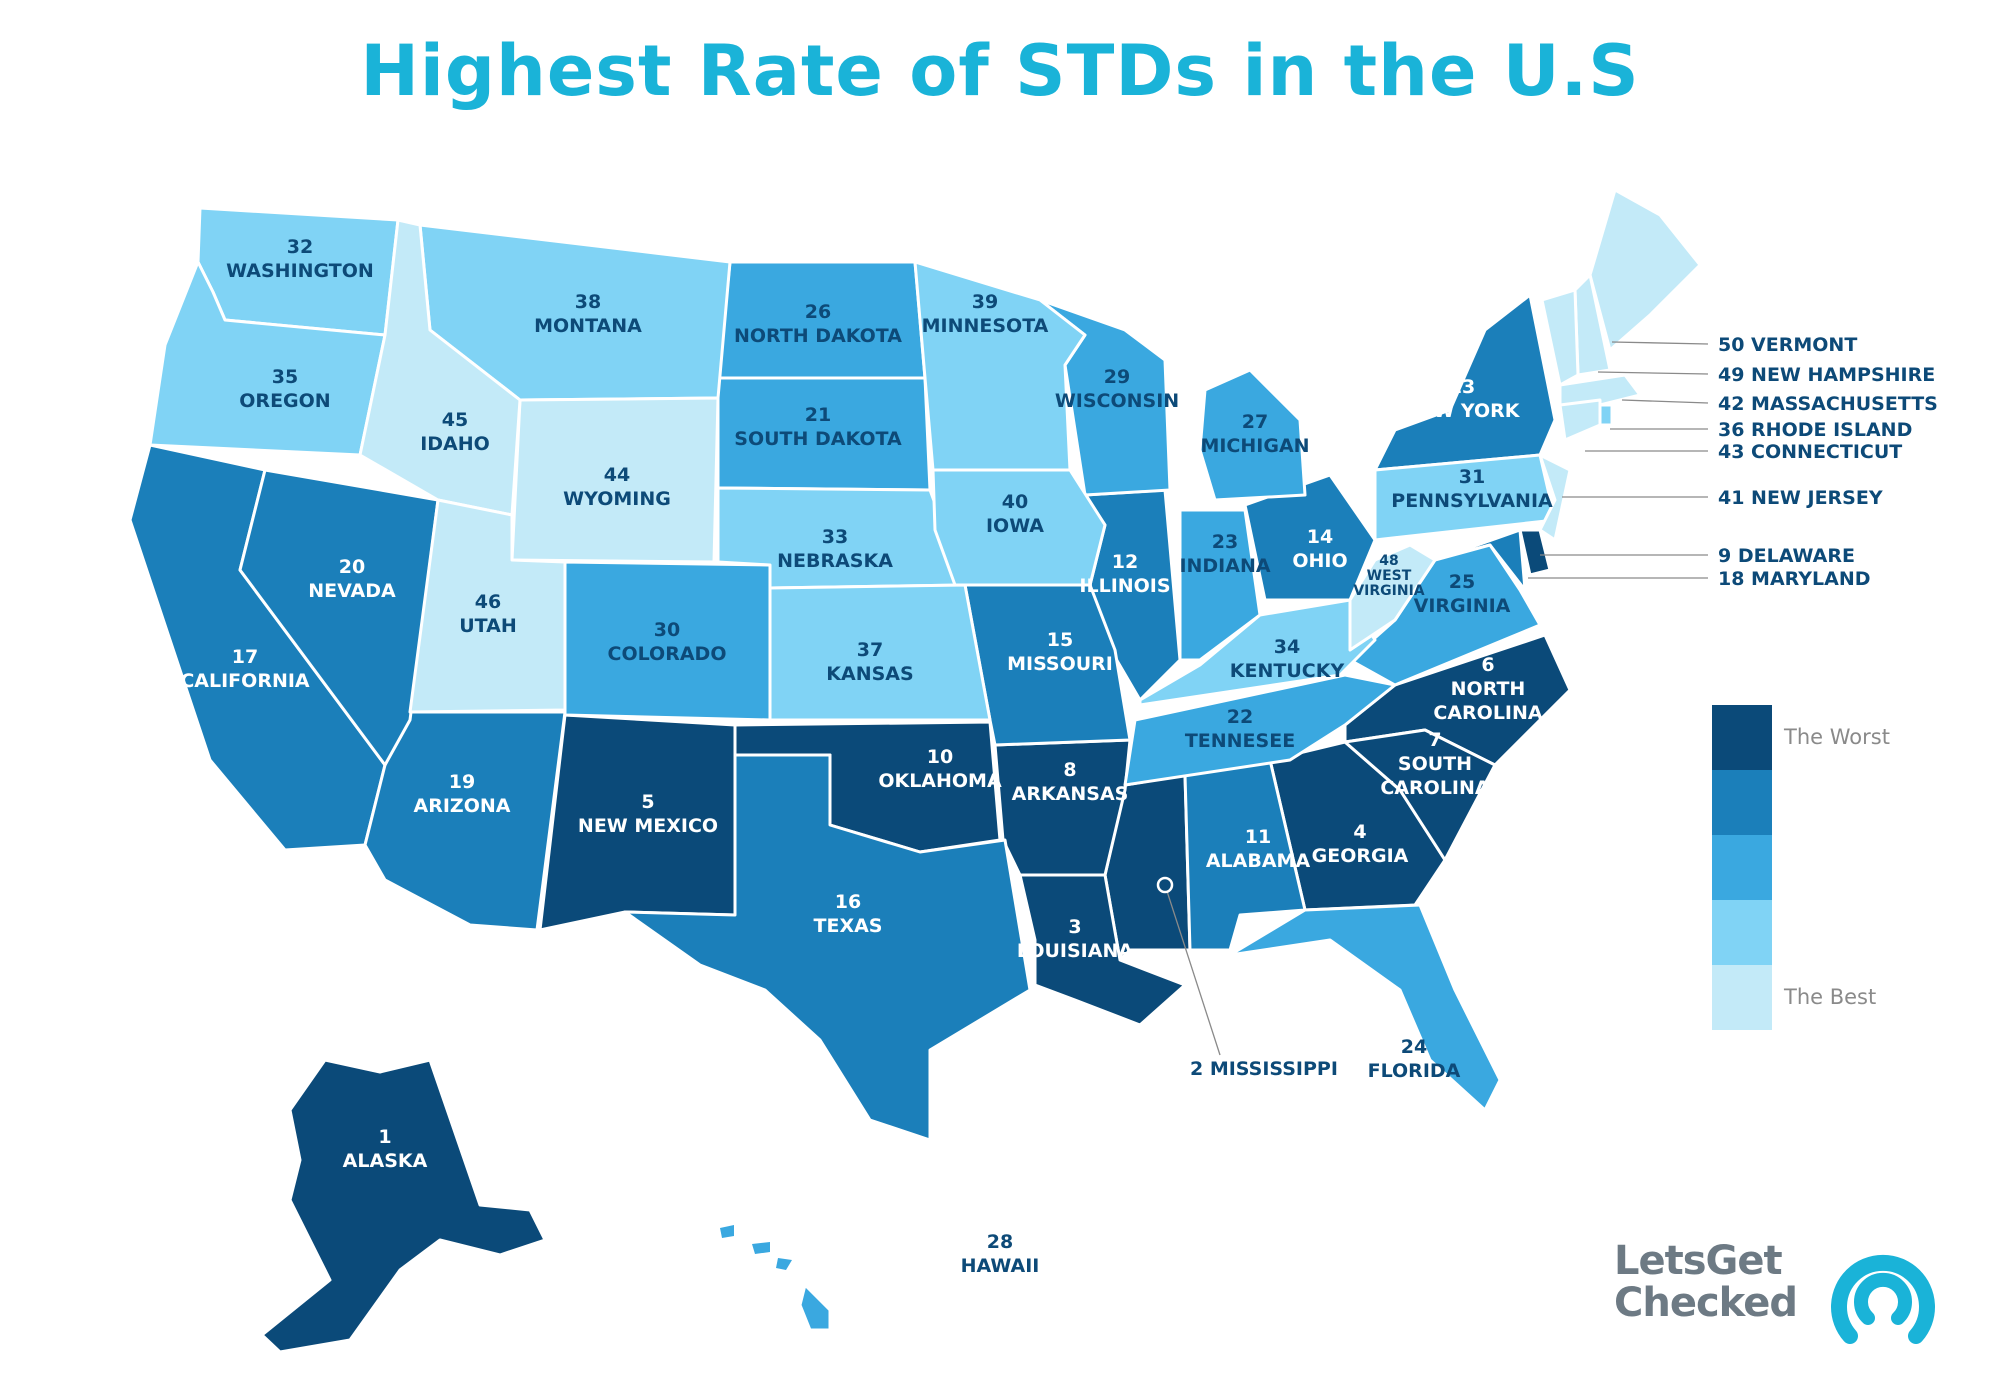 The image size is (2000, 1400). Describe the element at coordinates (1287, 659) in the screenshot. I see `state-label-kentucky: 34 KENTUCKY` at that location.